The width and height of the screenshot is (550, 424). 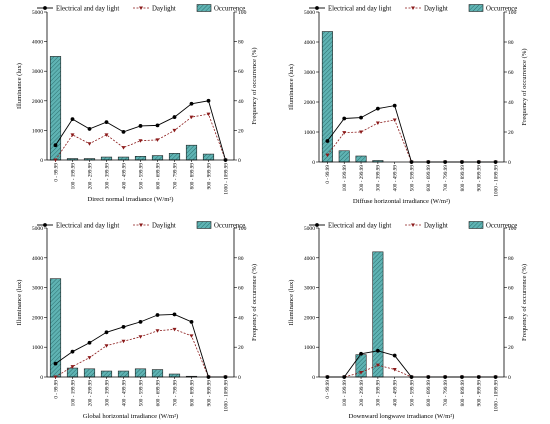 What do you see at coordinates (37, 43) in the screenshot?
I see `left-tick-label: 4000` at bounding box center [37, 43].